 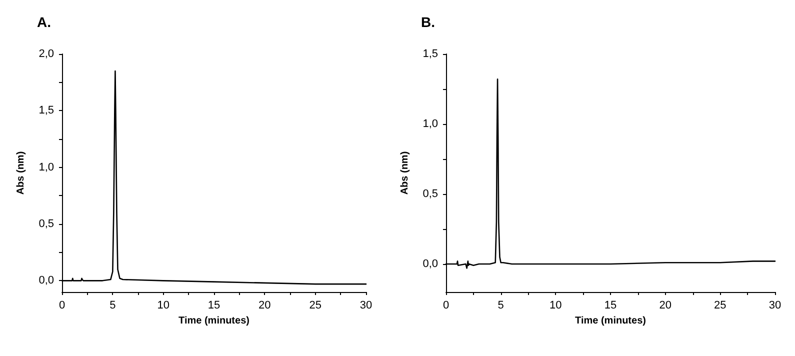 What do you see at coordinates (46, 54) in the screenshot?
I see `y-tick-label: 2,0` at bounding box center [46, 54].